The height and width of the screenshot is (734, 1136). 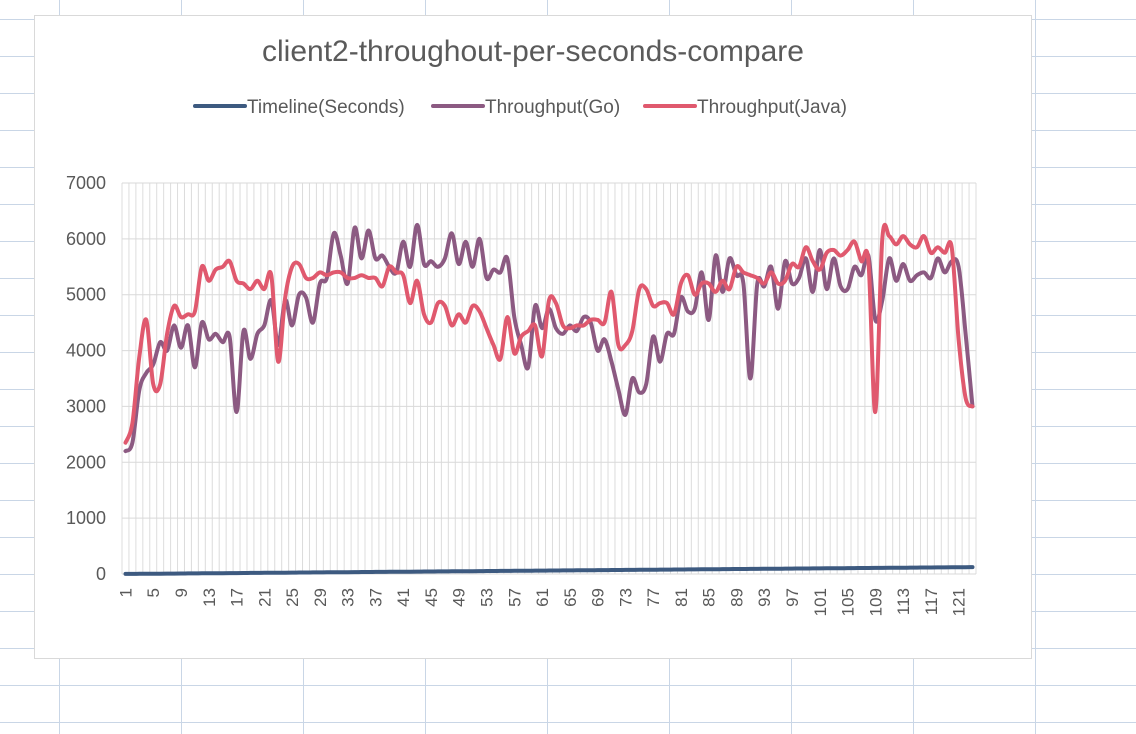 I want to click on x-tick-label: 69, so click(x=598, y=597).